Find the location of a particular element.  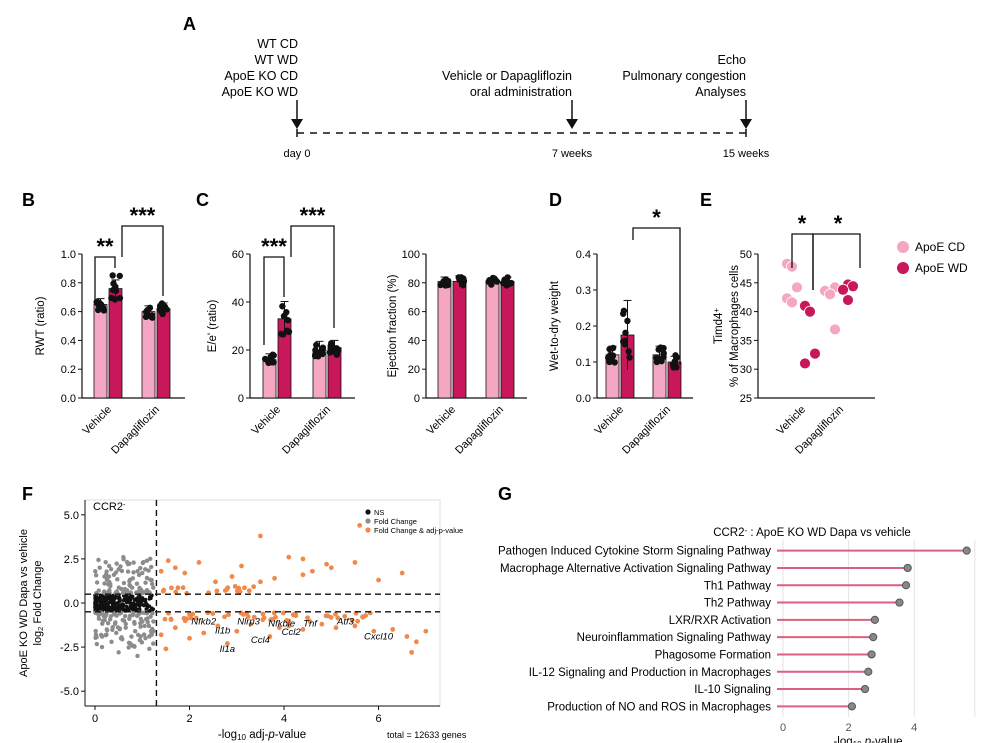

x-tick-label: 0 is located at coordinates (95, 719).